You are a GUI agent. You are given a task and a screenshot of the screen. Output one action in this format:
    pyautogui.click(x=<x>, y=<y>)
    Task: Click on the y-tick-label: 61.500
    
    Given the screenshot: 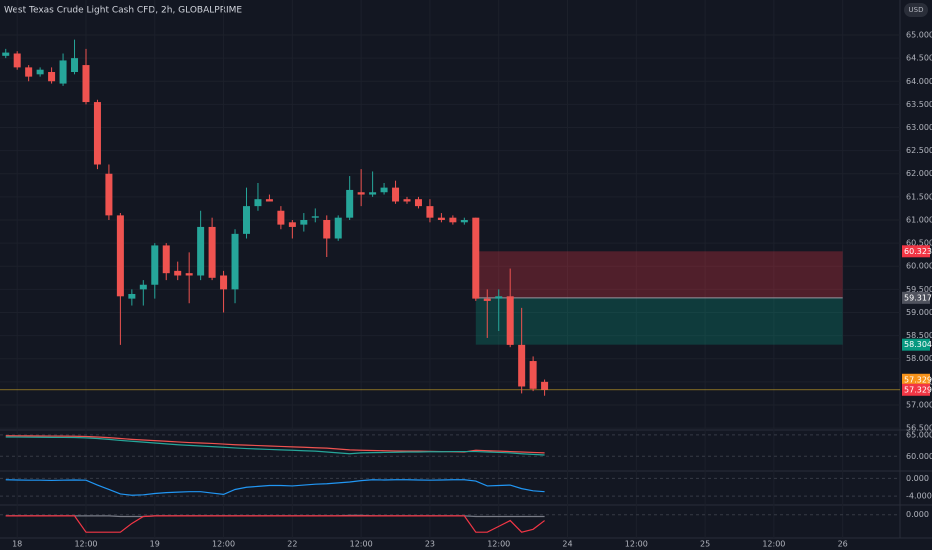 What is the action you would take?
    pyautogui.click(x=919, y=196)
    